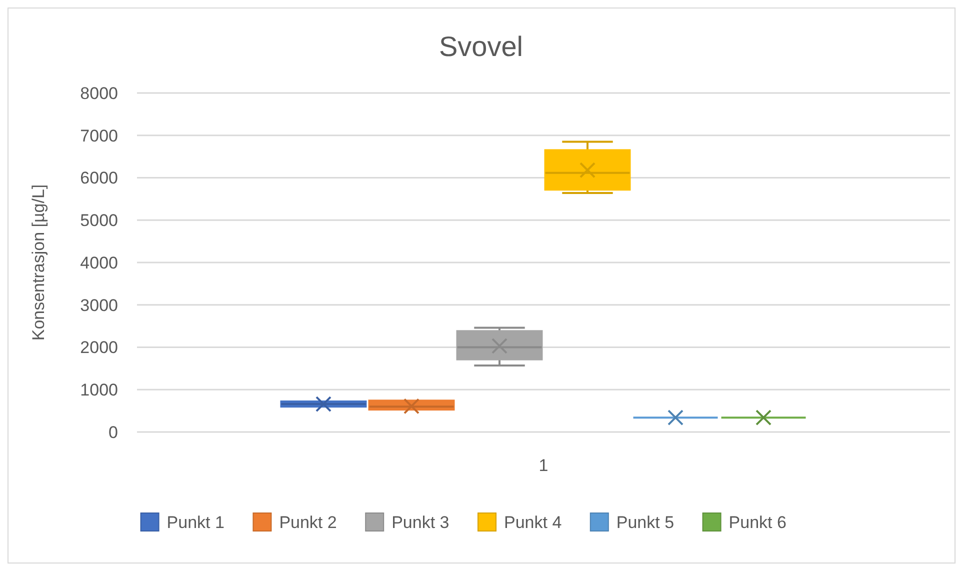 Image resolution: width=956 pixels, height=564 pixels. I want to click on y-tick-label: 8000, so click(99, 93).